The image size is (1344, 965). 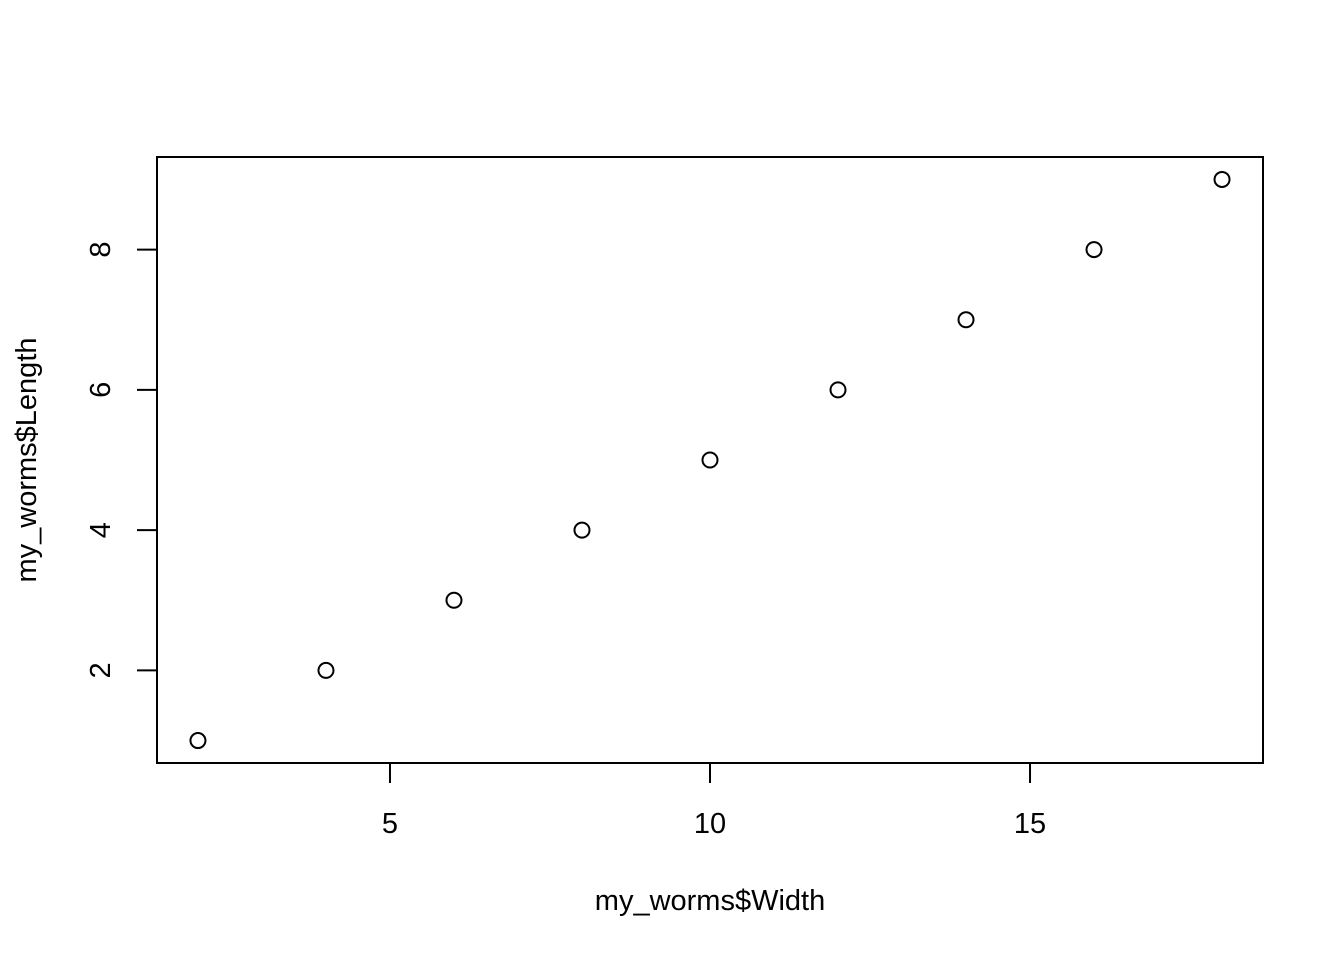 What do you see at coordinates (714, 801) in the screenshot?
I see `x-axis: 5 10 15` at bounding box center [714, 801].